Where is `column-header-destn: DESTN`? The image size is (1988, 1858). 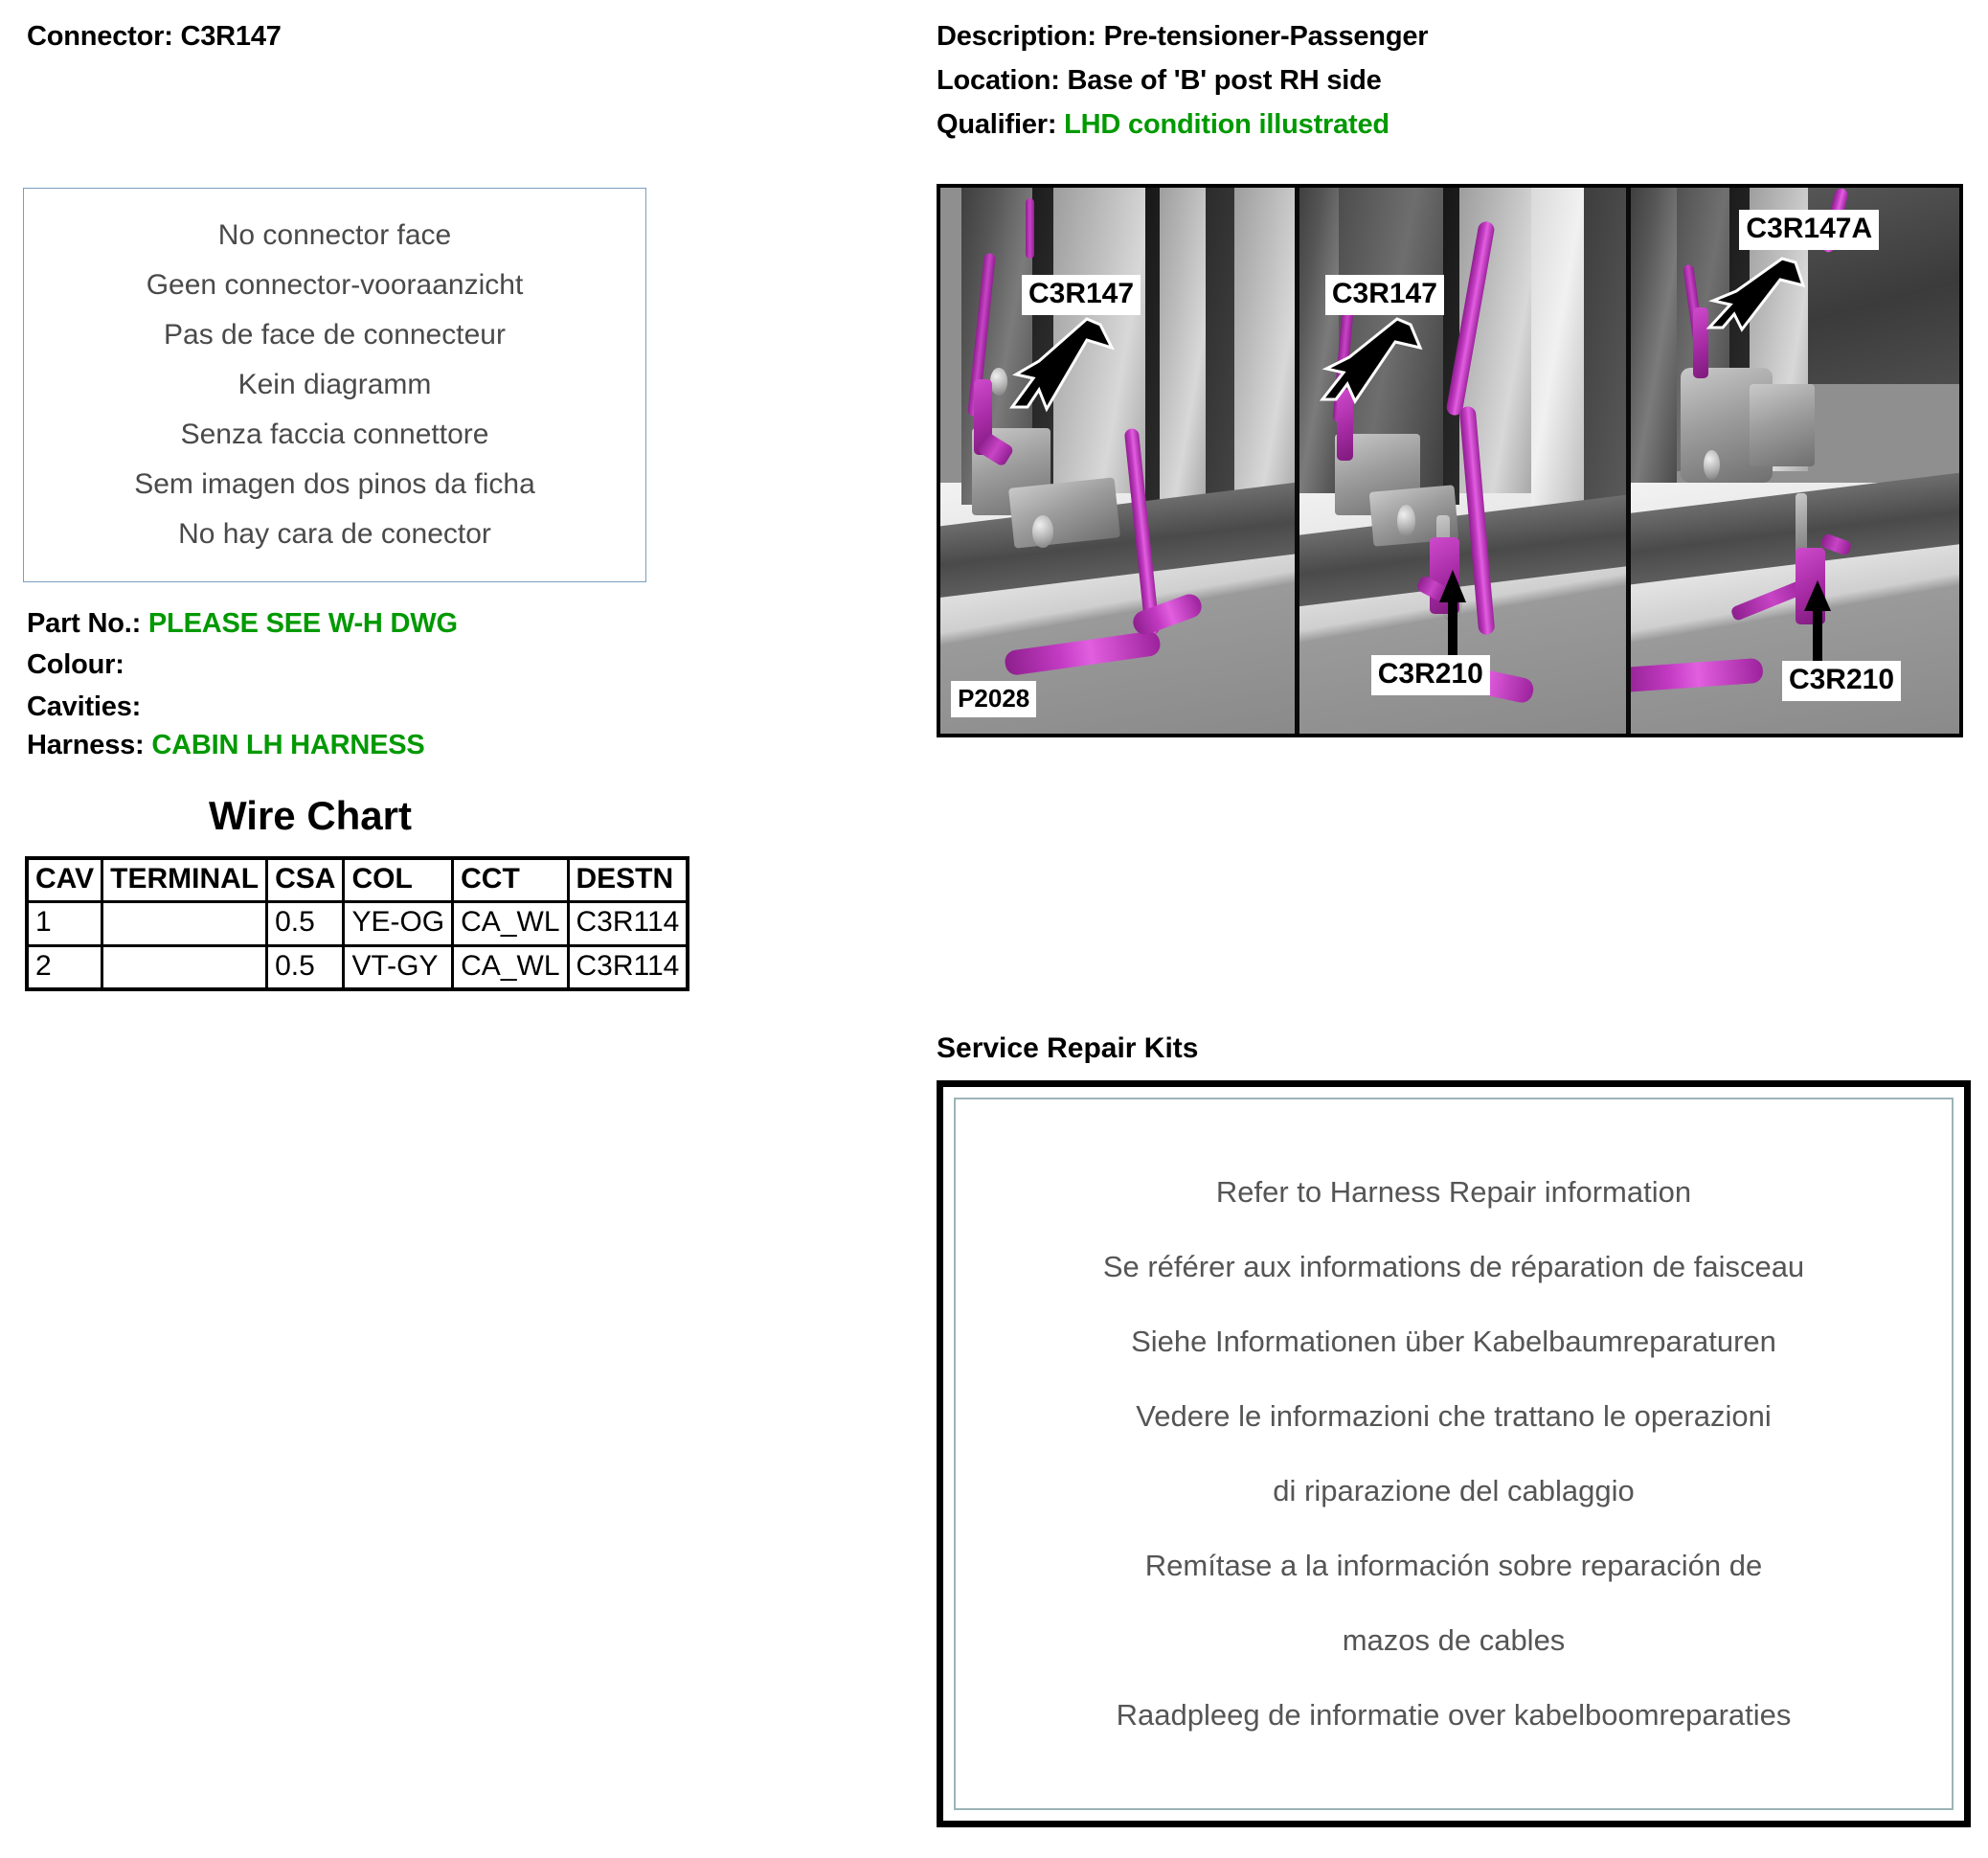
column-header-destn: DESTN is located at coordinates (627, 880).